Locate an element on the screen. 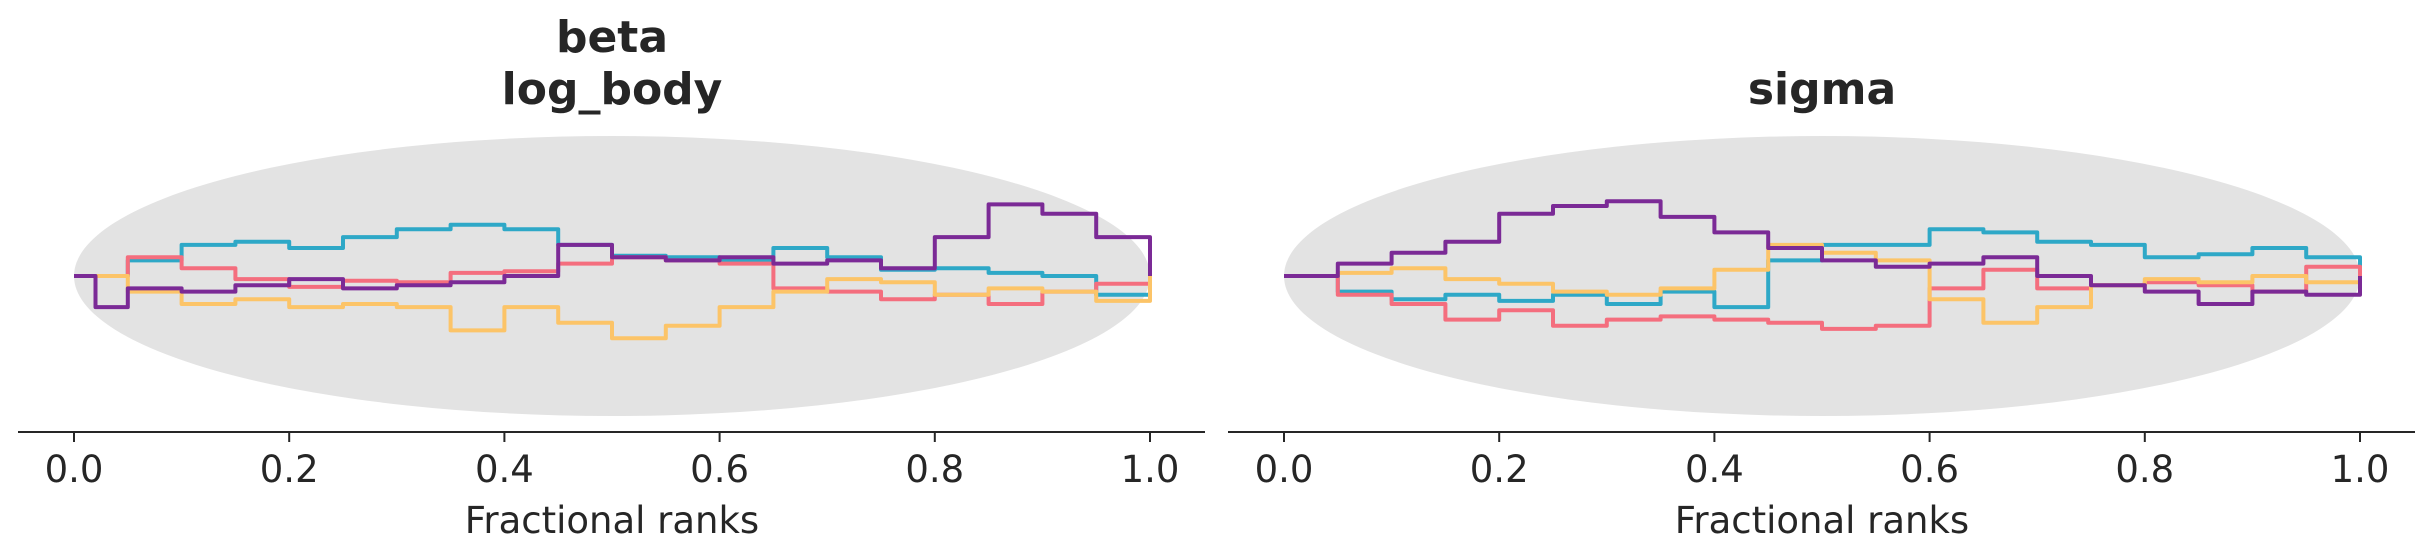  panel-1-chain-lines is located at coordinates (613, 271).